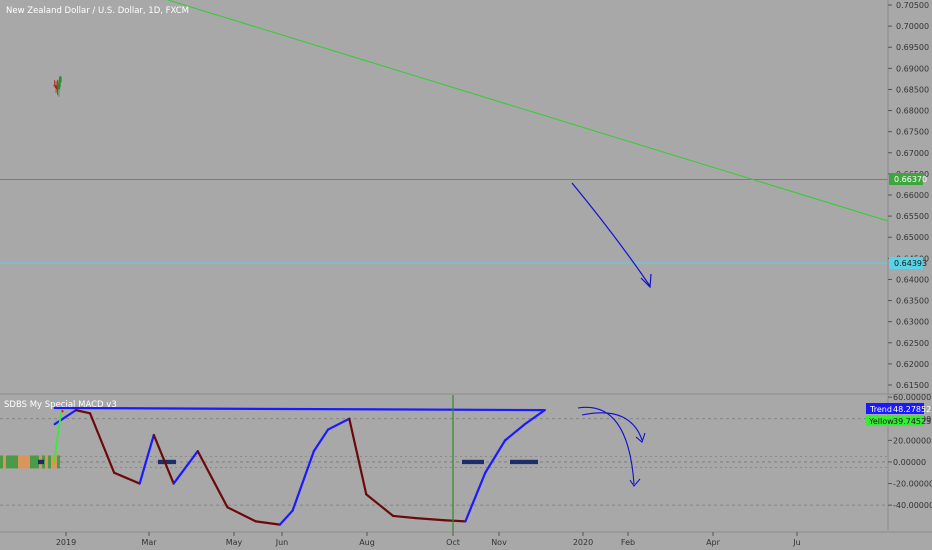 The image size is (932, 550). Describe the element at coordinates (912, 132) in the screenshot. I see `price-tick-label: 0.67500` at that location.